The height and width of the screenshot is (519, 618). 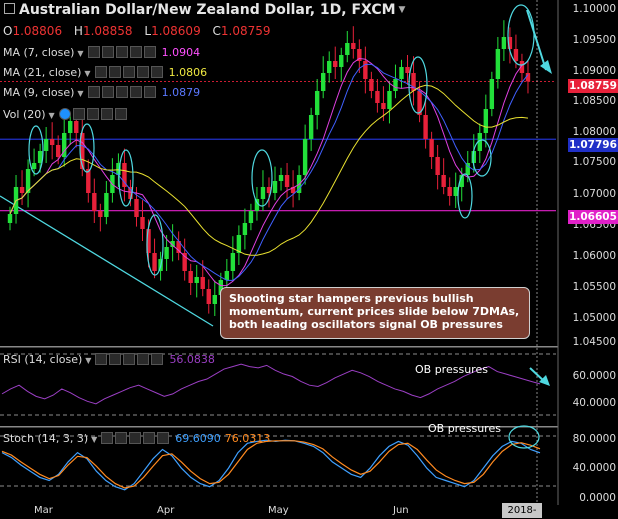 I want to click on trendline, so click(x=107, y=261).